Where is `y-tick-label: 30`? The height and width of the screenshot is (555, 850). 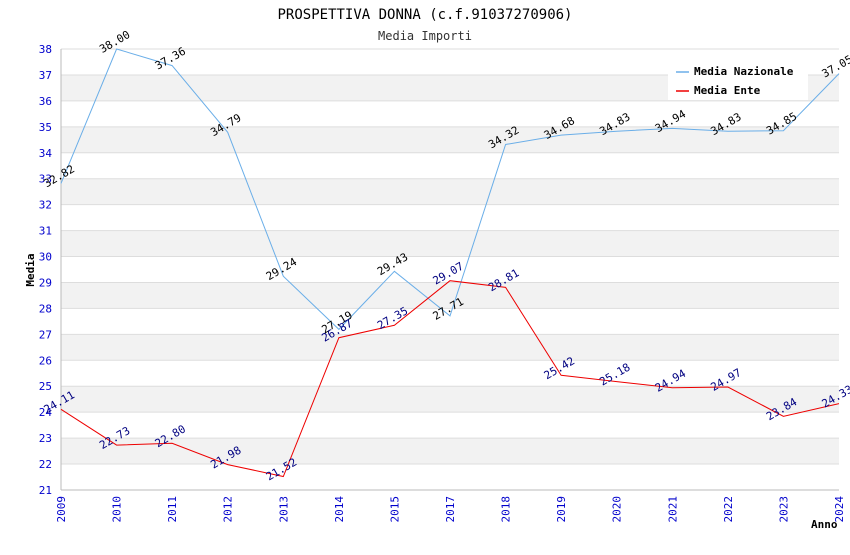
y-tick-label: 30 is located at coordinates (45, 257).